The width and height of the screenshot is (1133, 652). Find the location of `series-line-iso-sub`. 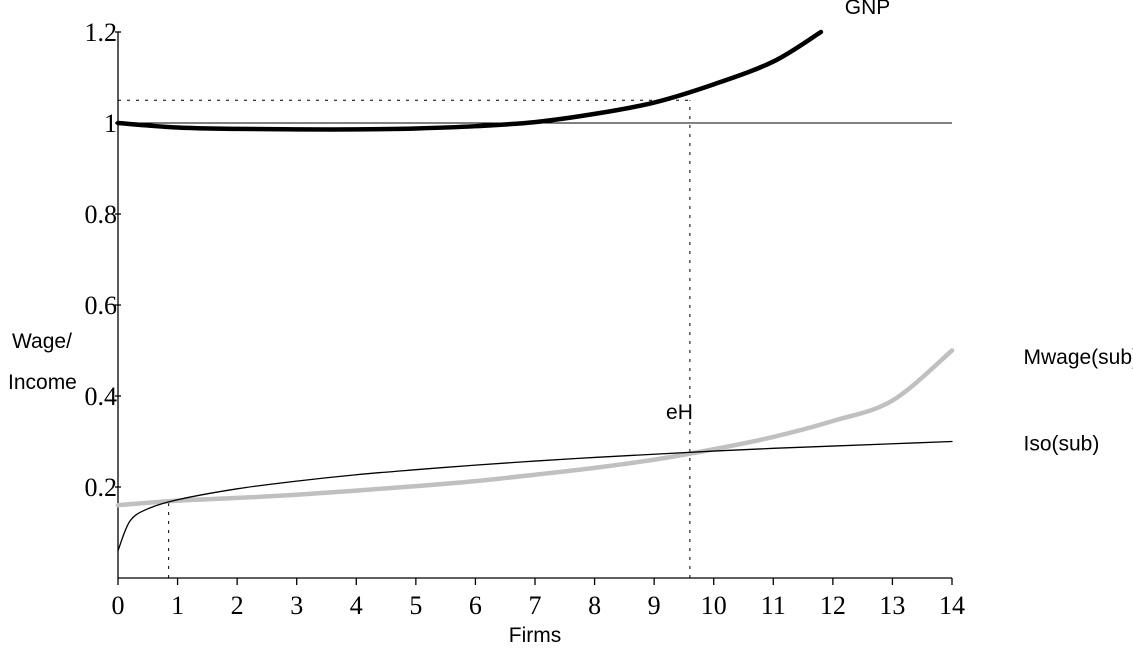

series-line-iso-sub is located at coordinates (535, 496).